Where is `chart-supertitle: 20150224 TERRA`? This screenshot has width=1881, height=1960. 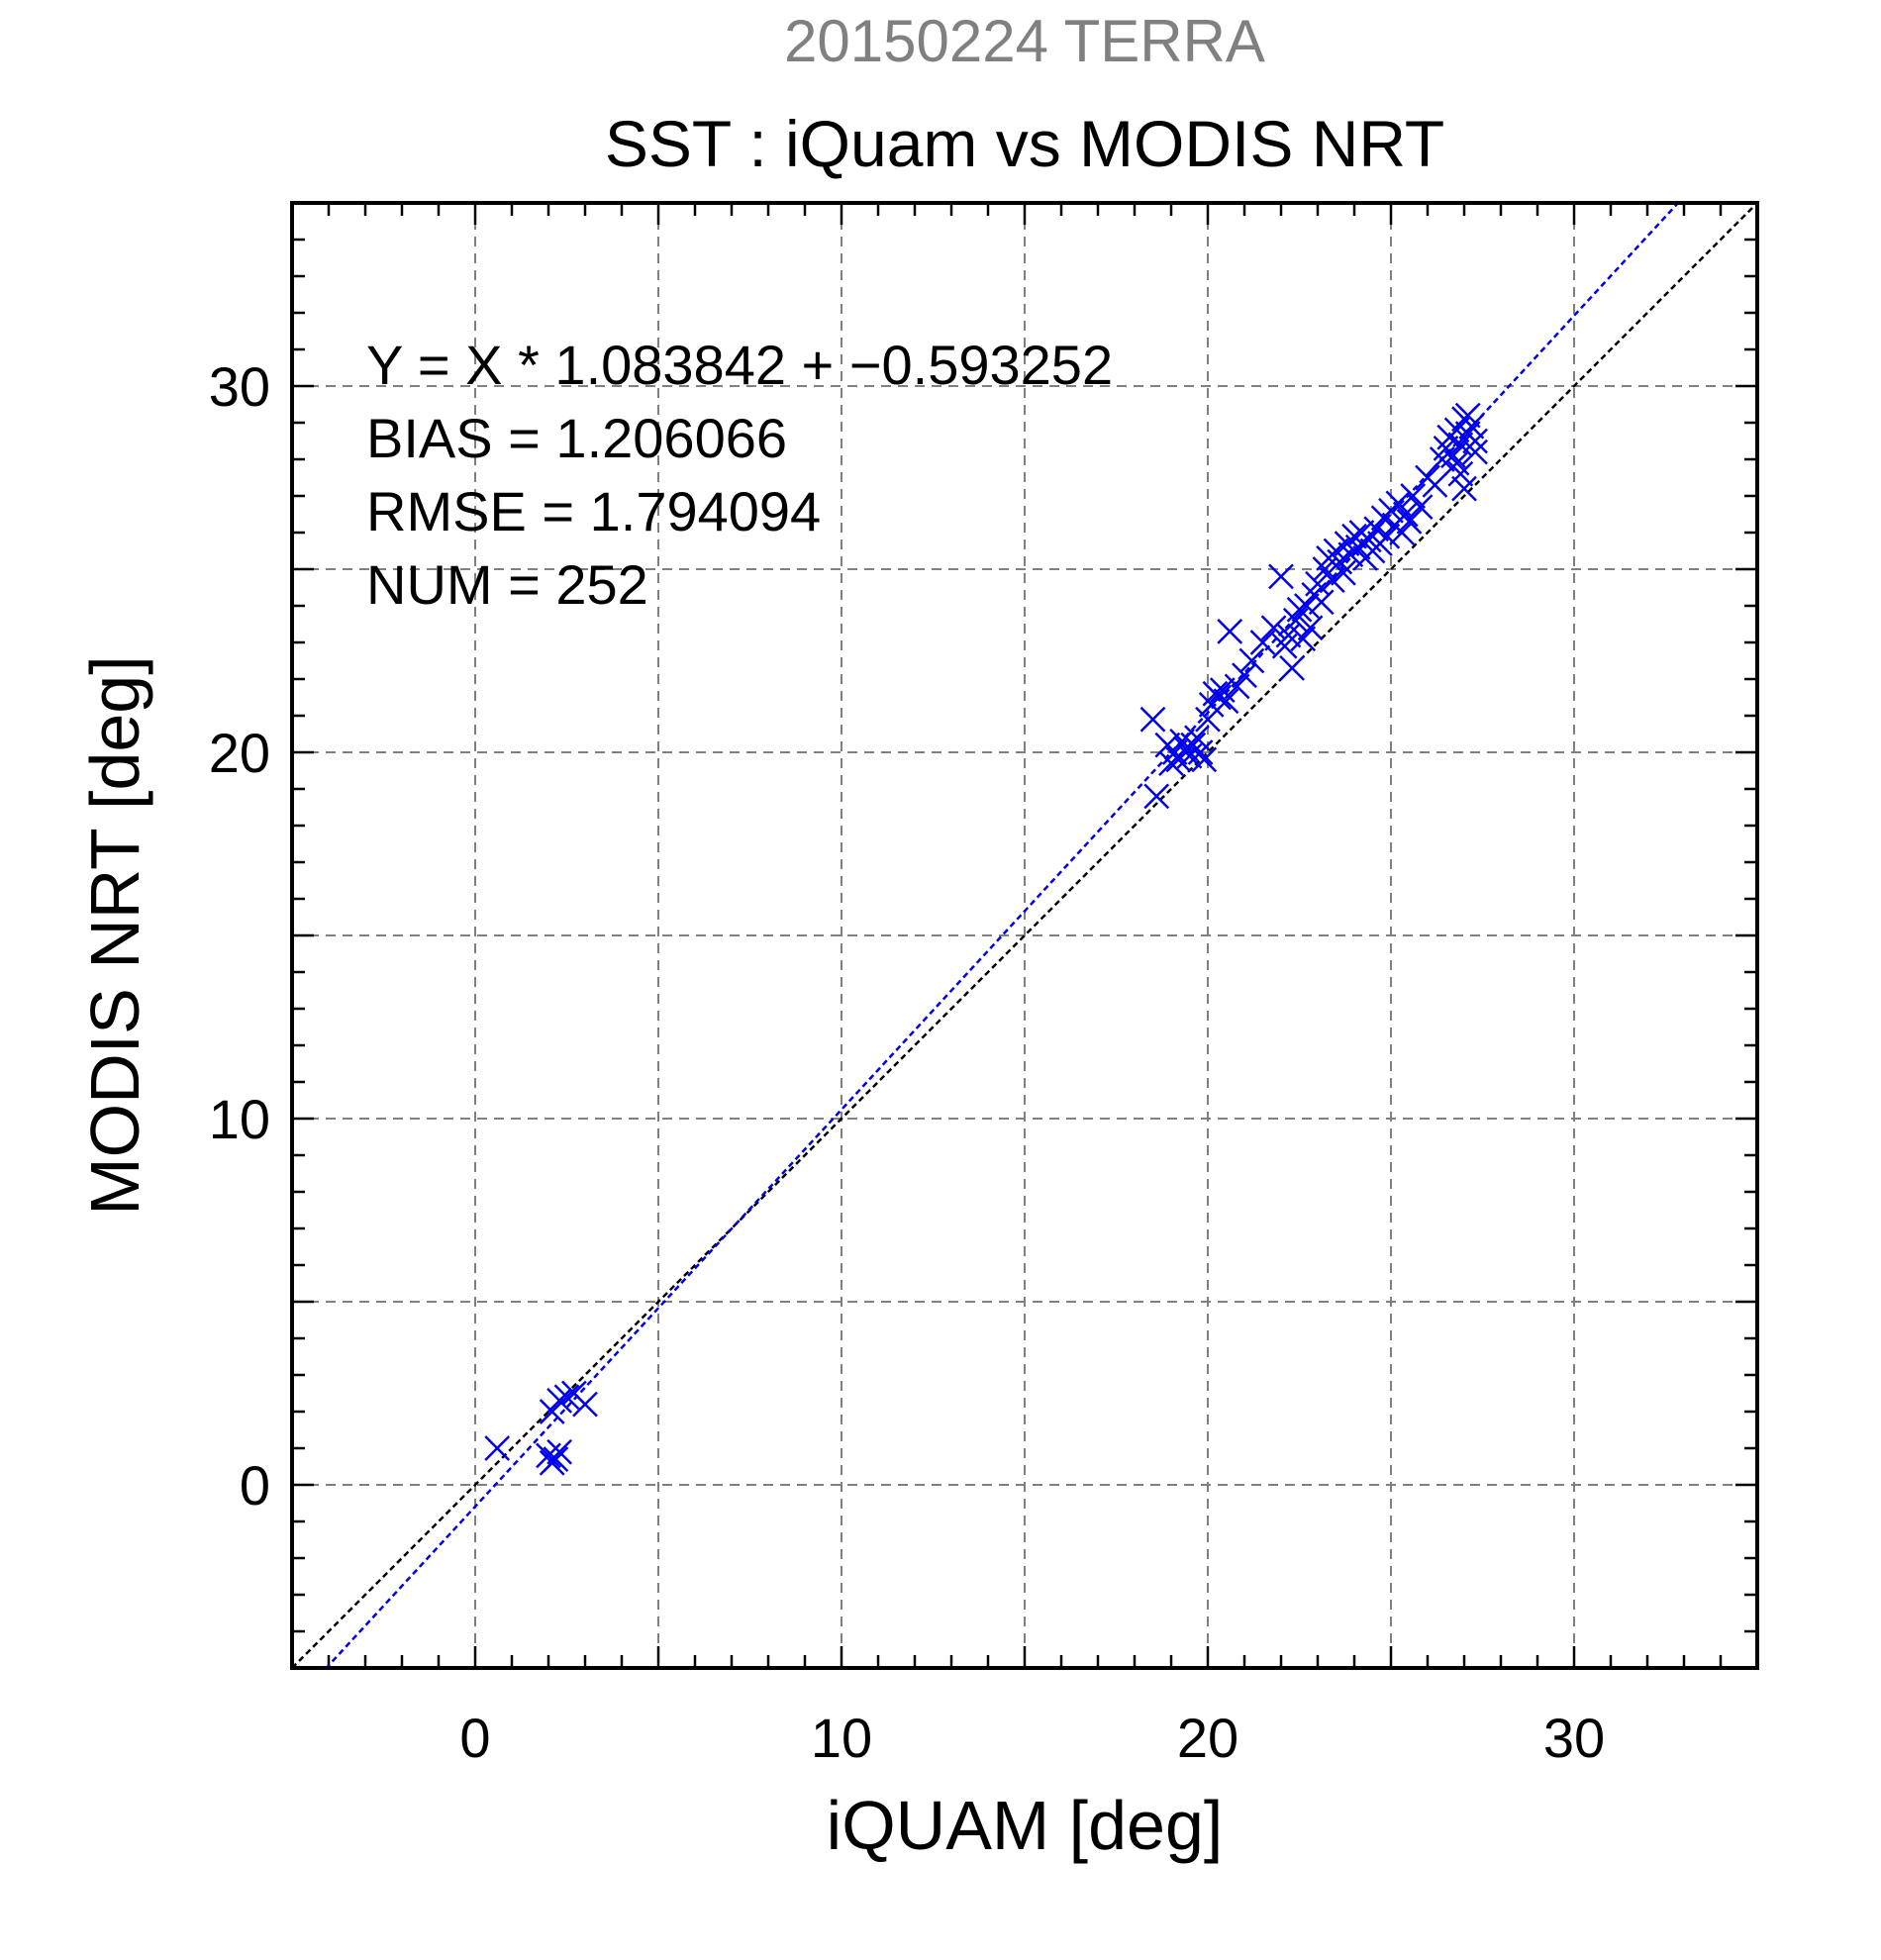 chart-supertitle: 20150224 TERRA is located at coordinates (1025, 41).